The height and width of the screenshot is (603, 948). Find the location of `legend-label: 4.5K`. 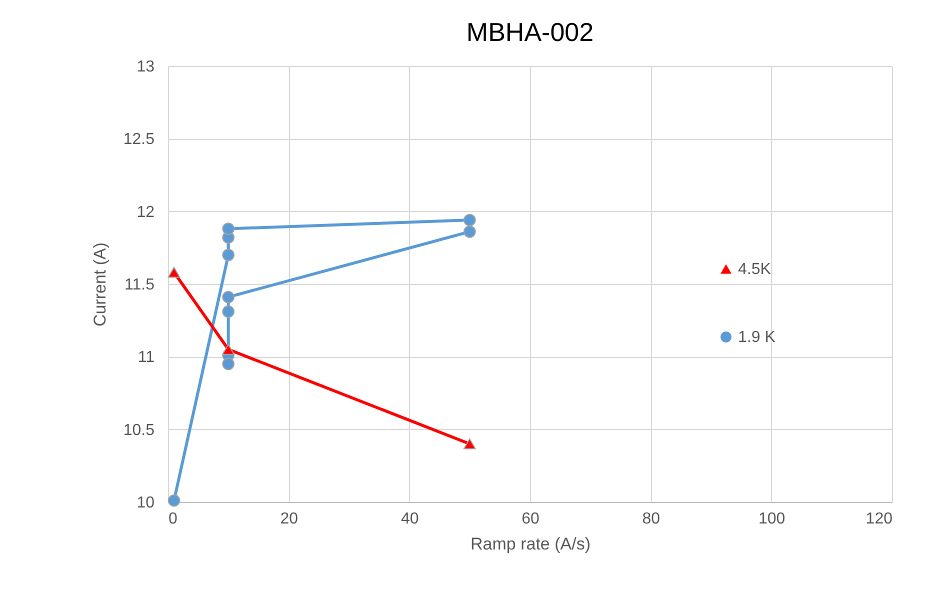

legend-label: 4.5K is located at coordinates (755, 269).